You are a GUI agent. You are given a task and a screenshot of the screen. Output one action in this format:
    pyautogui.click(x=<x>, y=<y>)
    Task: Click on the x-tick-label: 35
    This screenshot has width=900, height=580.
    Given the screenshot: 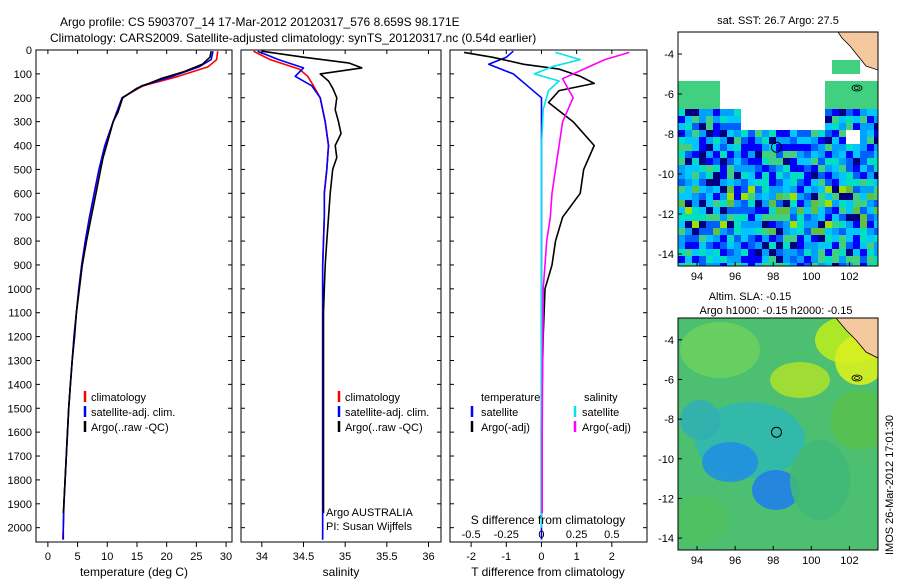 What is the action you would take?
    pyautogui.click(x=345, y=557)
    